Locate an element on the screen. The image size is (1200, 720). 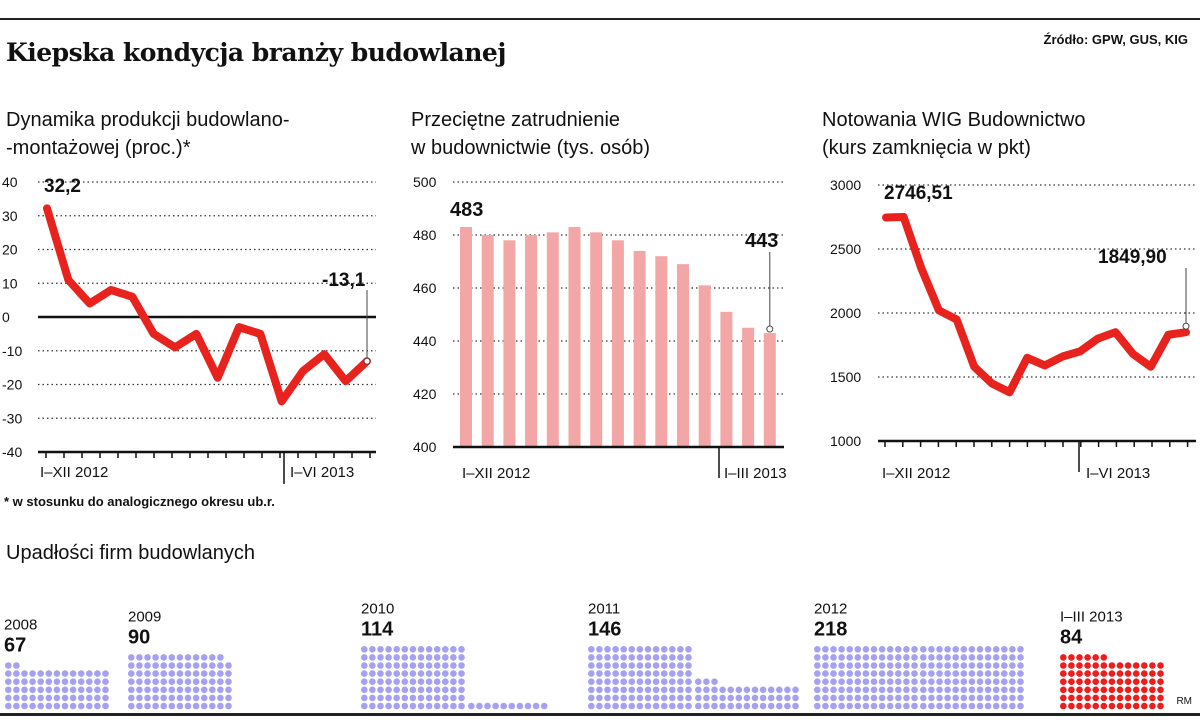
y-tick-label: 500 is located at coordinates (425, 182).